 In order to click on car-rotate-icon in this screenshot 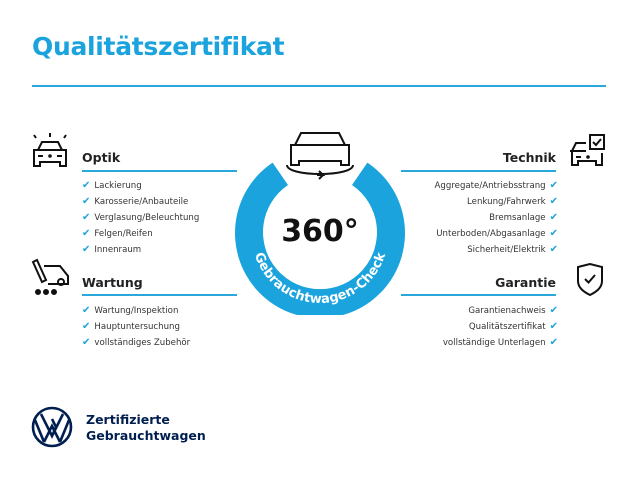, I will do `click(320, 156)`.